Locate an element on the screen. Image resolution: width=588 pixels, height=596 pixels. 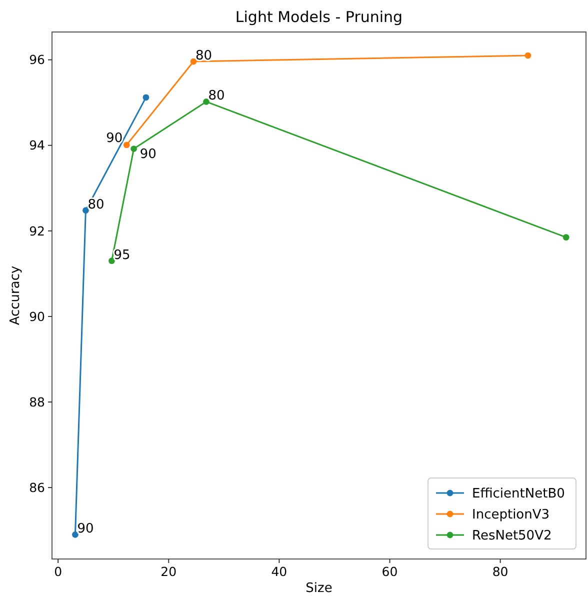
y-tick-label: 92 is located at coordinates (37, 230).